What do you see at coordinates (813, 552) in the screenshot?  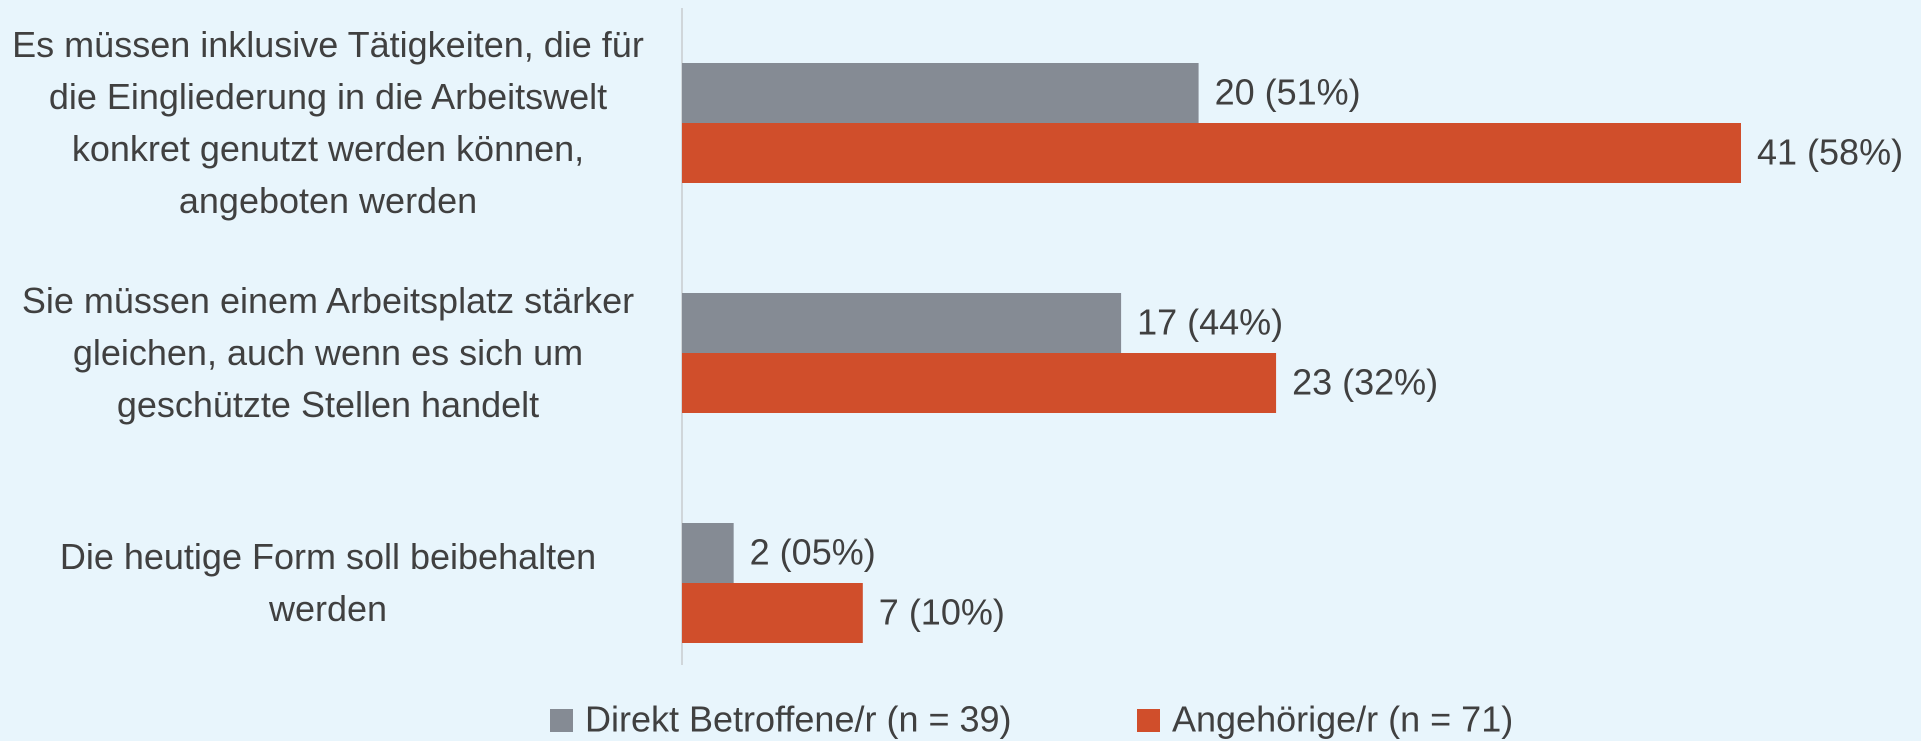 I see `data-label: 2 (05%)` at bounding box center [813, 552].